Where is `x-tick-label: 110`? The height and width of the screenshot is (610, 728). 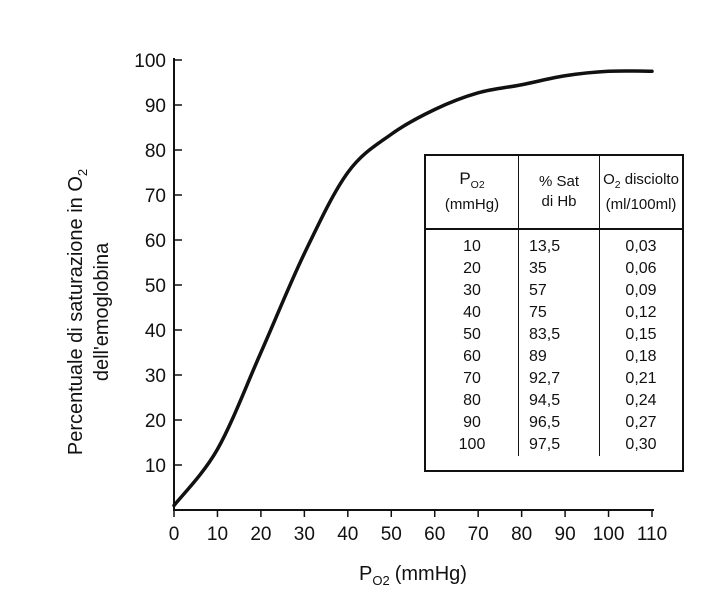
x-tick-label: 110 is located at coordinates (652, 534).